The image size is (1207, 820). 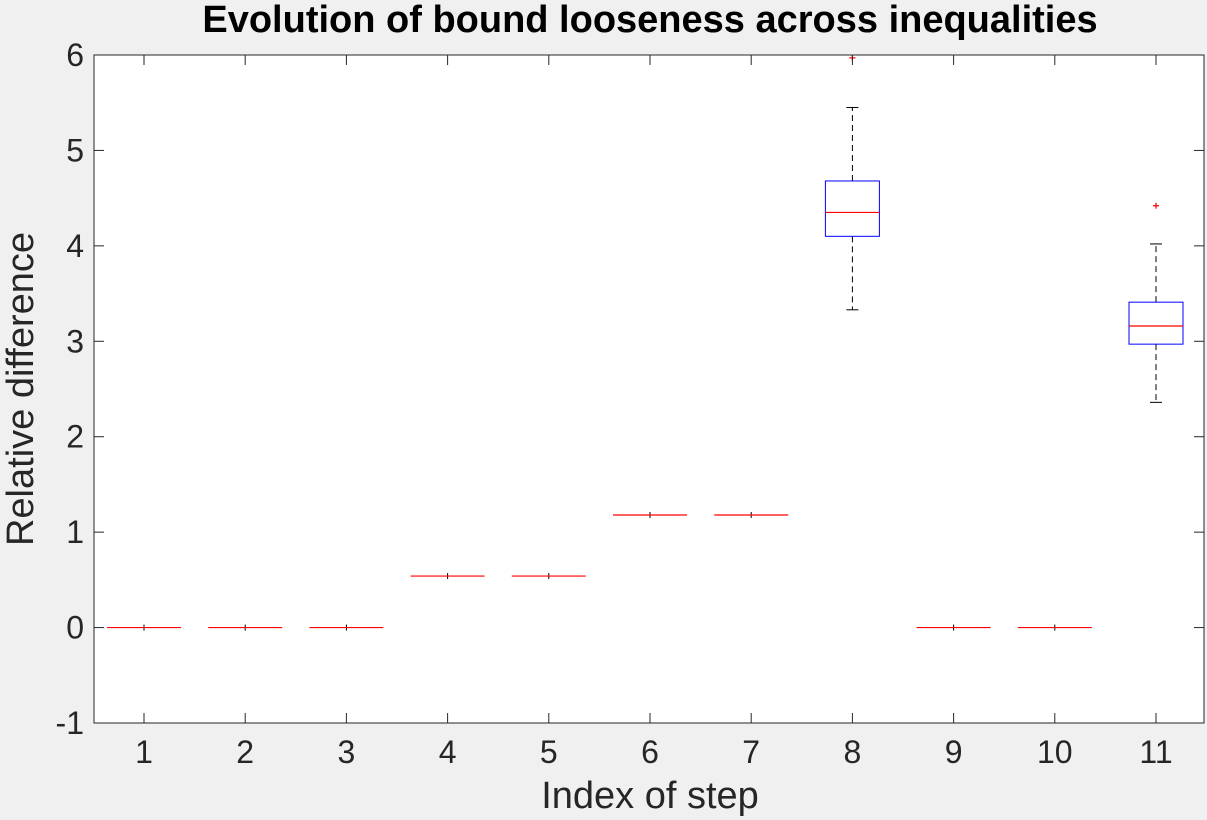 What do you see at coordinates (75, 341) in the screenshot?
I see `y-tick-label: 3` at bounding box center [75, 341].